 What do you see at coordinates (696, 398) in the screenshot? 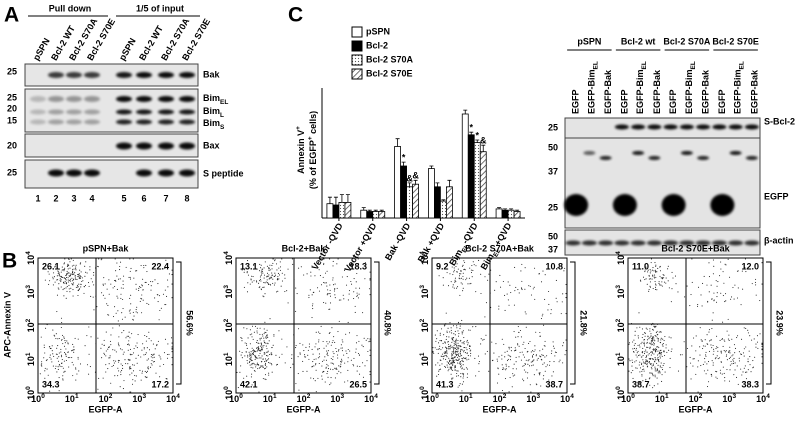
I see `x-tick-label: 102` at bounding box center [696, 398].